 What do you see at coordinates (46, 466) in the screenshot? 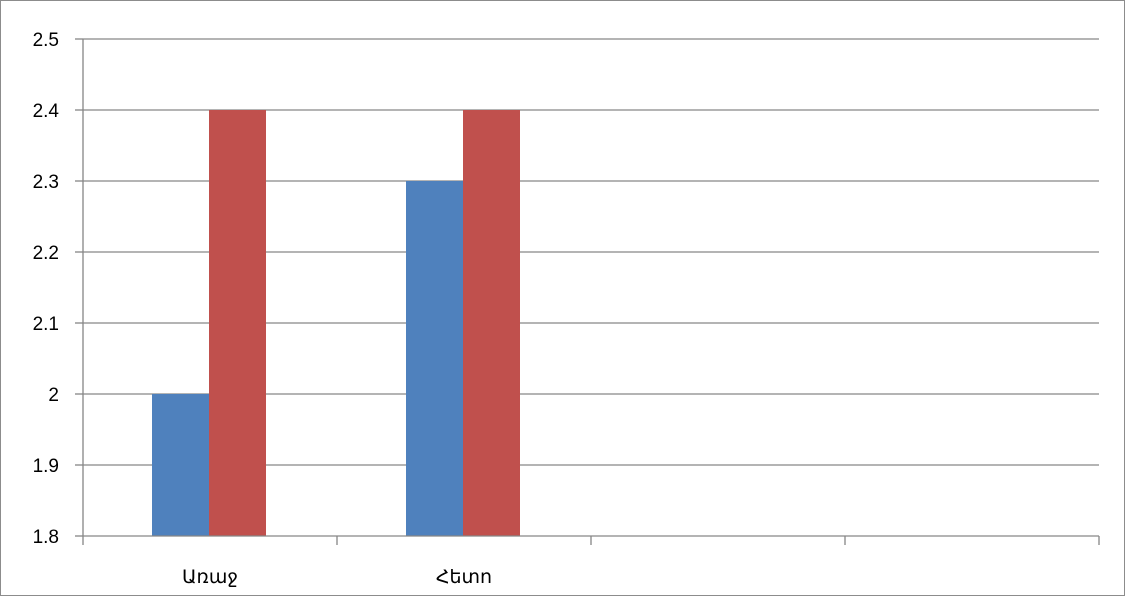
I see `y-tick-label: 1.9` at bounding box center [46, 466].